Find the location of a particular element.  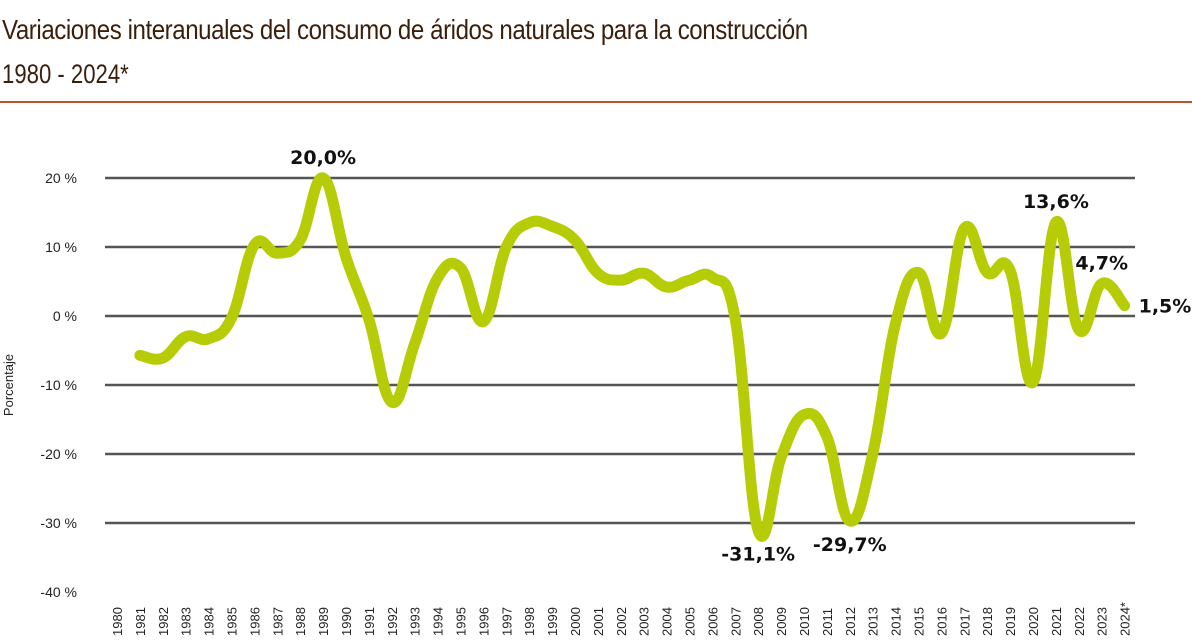

x-tick-label: 1990 is located at coordinates (346, 621).